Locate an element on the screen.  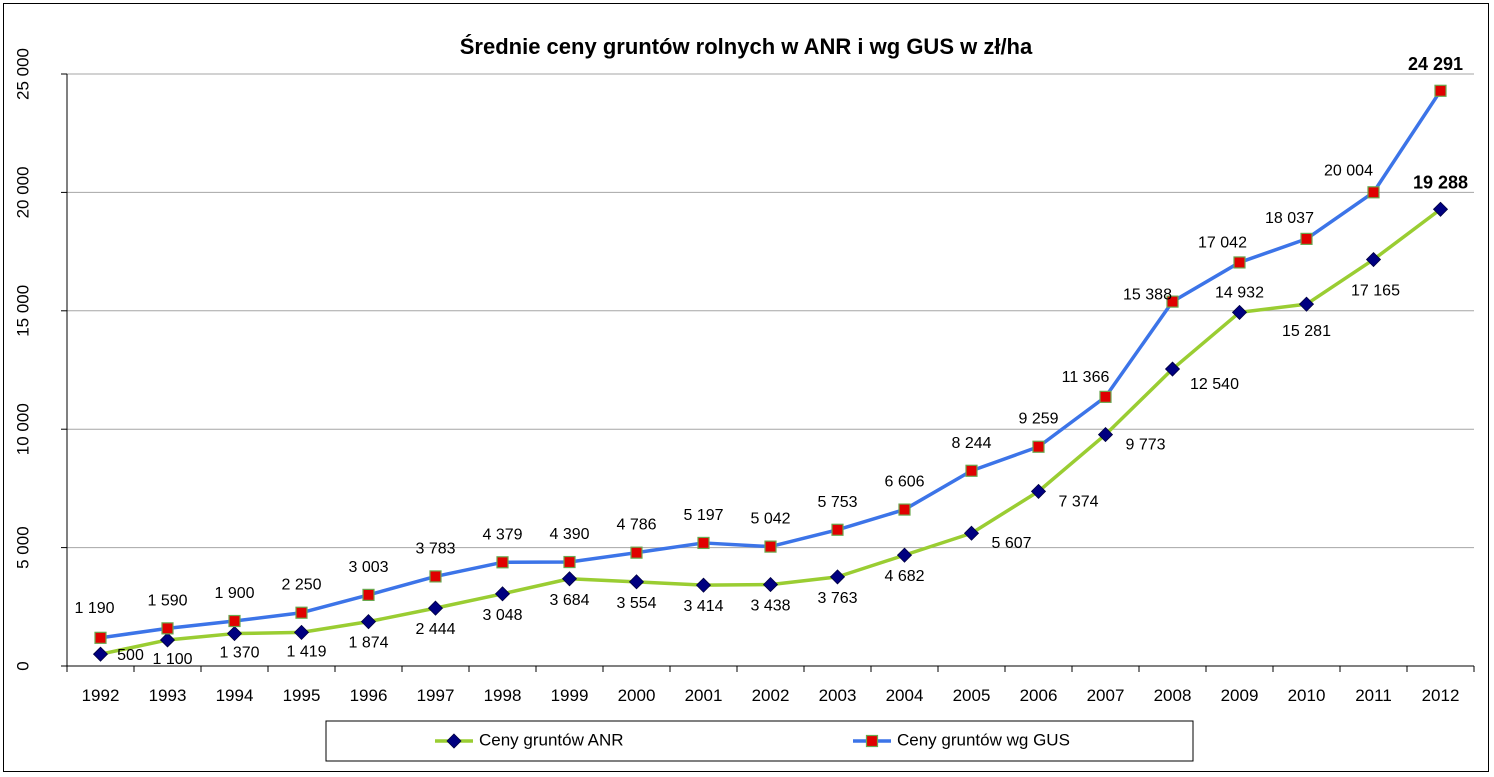
x-tick-label: 2007 is located at coordinates (1106, 695).